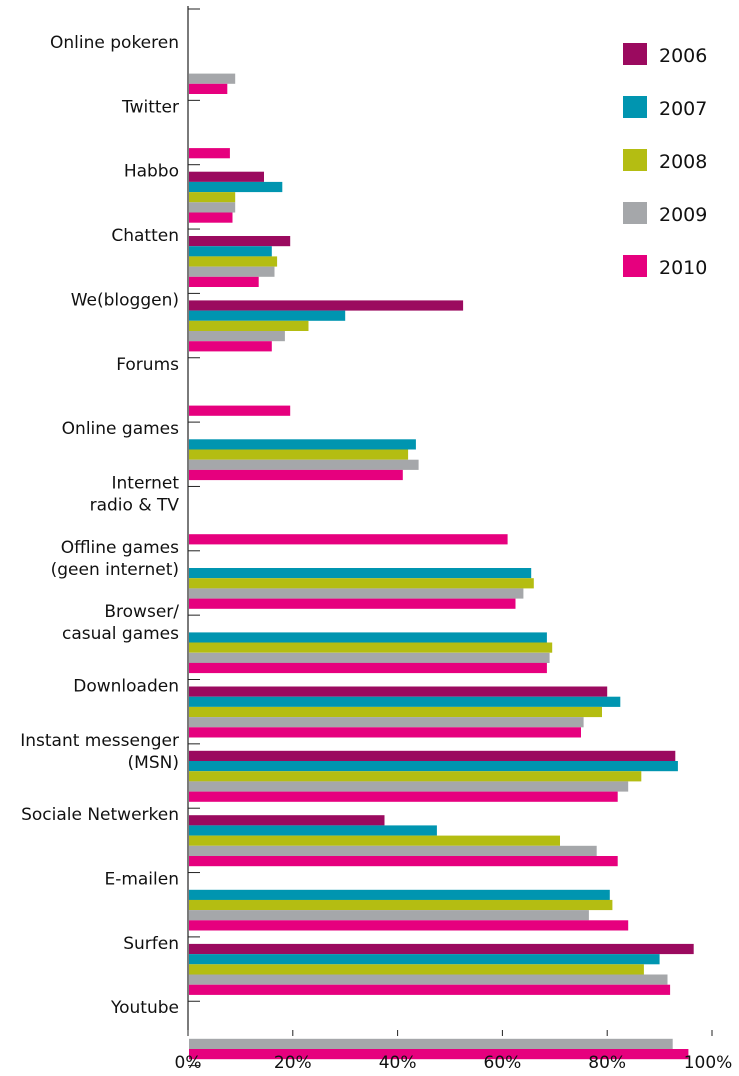 The height and width of the screenshot is (1076, 739). I want to click on category-label-line: Twitter, so click(150, 107).